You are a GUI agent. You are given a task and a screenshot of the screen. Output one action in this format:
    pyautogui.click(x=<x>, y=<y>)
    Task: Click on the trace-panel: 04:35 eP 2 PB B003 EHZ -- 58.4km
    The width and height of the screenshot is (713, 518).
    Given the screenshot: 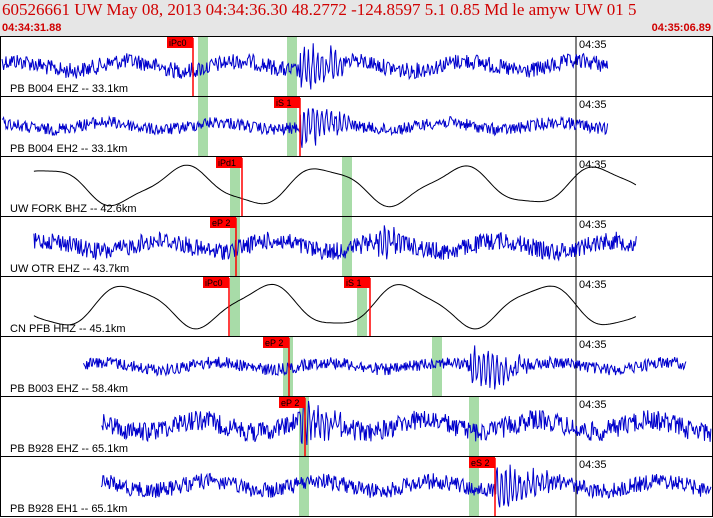 What is the action you would take?
    pyautogui.click(x=356, y=366)
    